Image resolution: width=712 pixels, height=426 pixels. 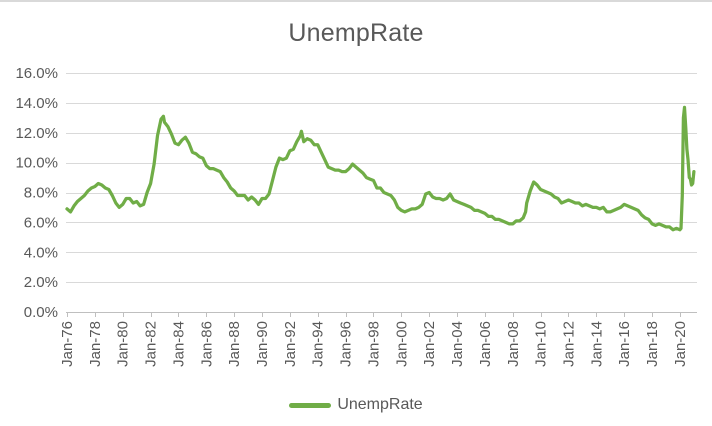 What do you see at coordinates (290, 344) in the screenshot?
I see `x-axis-tick-label: Jan-92` at bounding box center [290, 344].